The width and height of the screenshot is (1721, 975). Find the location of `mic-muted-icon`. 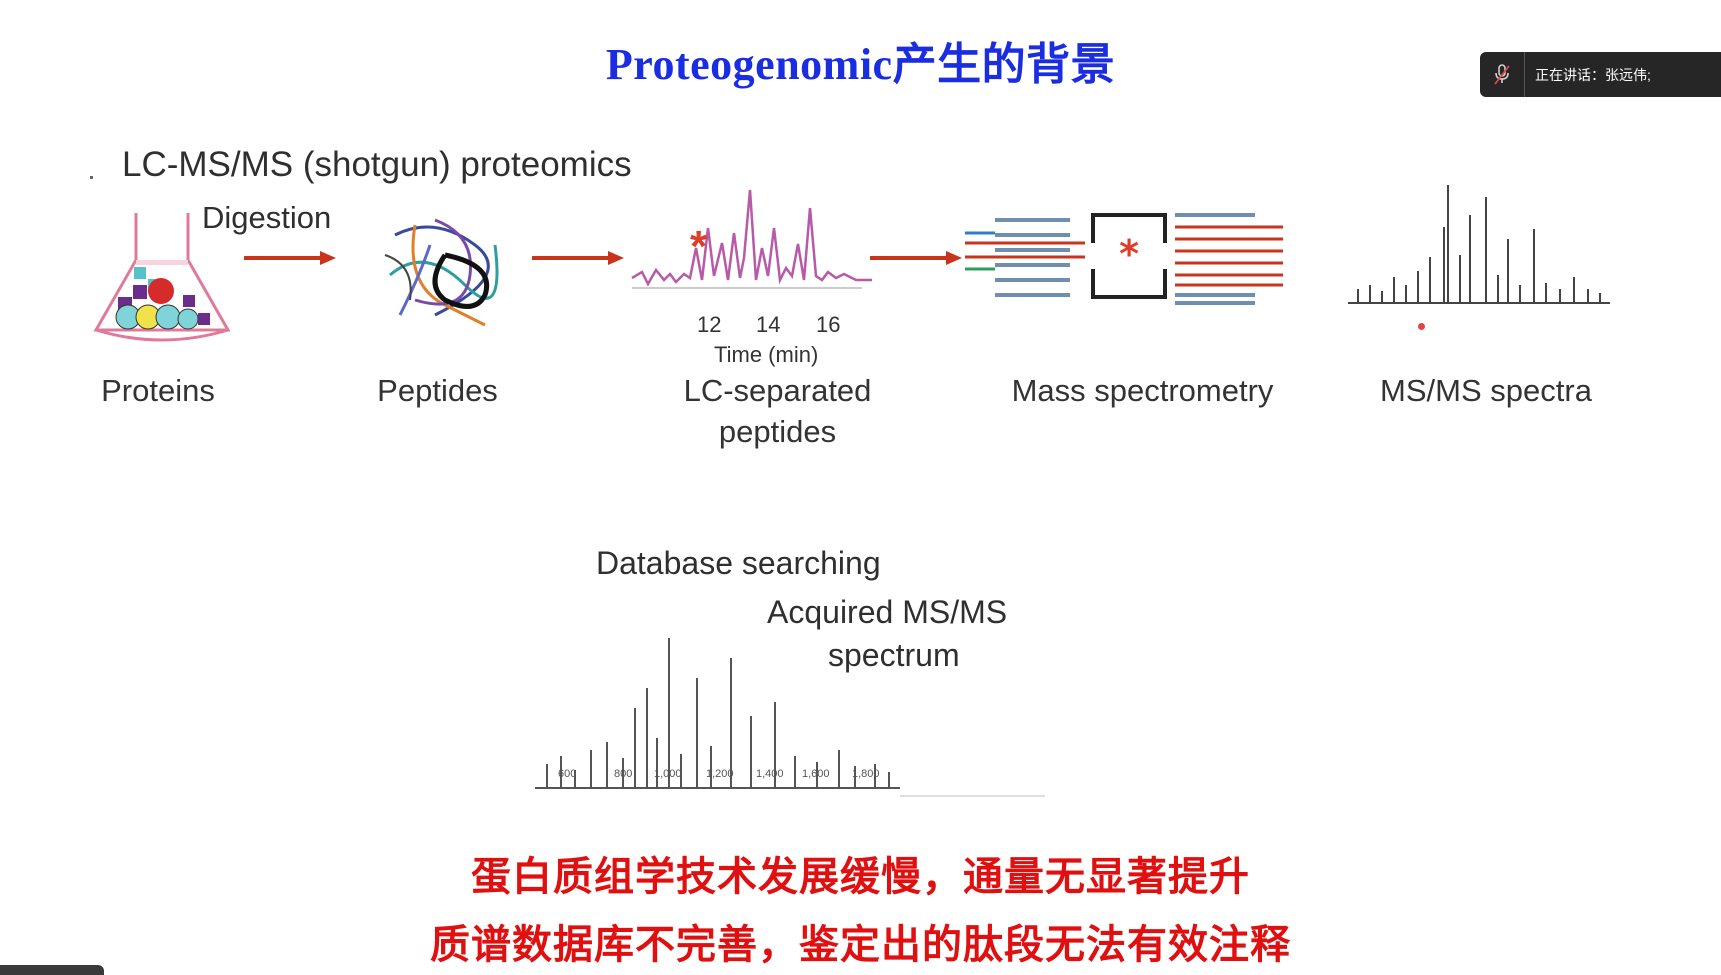

mic-muted-icon is located at coordinates (1502, 74).